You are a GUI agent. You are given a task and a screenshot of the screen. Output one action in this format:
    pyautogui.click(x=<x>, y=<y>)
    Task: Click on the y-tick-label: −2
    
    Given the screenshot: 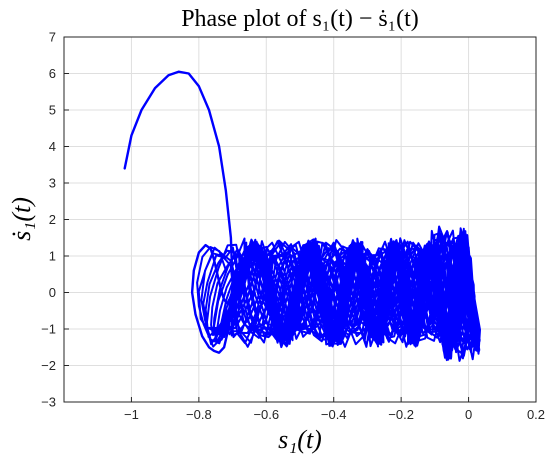 What is the action you would take?
    pyautogui.click(x=48, y=365)
    